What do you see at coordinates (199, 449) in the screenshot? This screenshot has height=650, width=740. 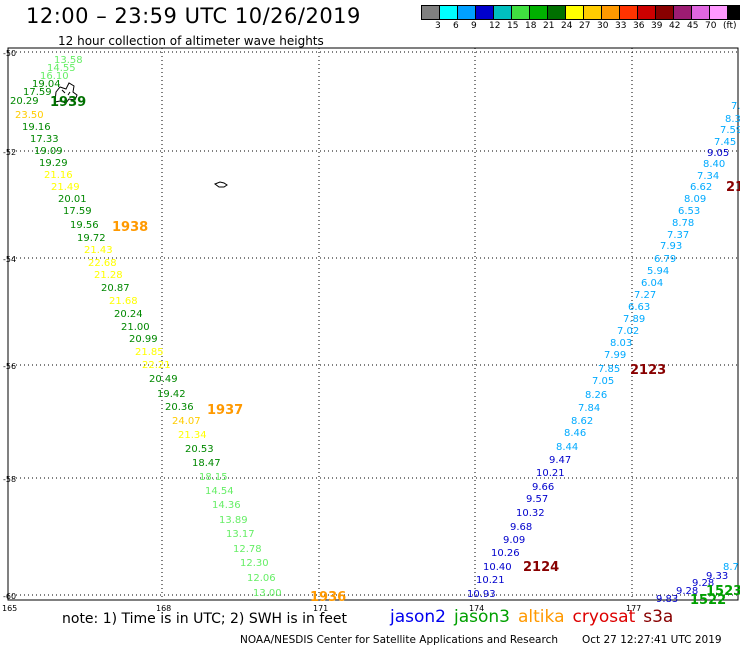 I see `wave-height-label: 20.53` at bounding box center [199, 449].